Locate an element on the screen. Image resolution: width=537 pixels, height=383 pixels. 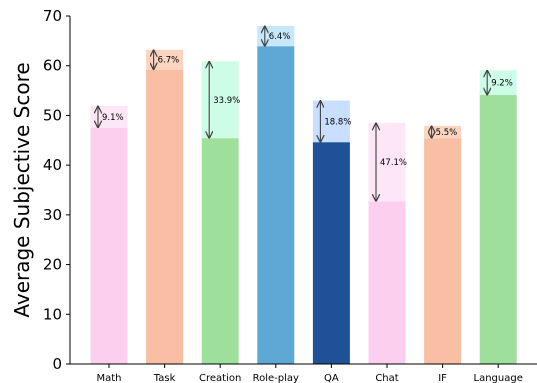
bar-base-chat is located at coordinates (387, 282).